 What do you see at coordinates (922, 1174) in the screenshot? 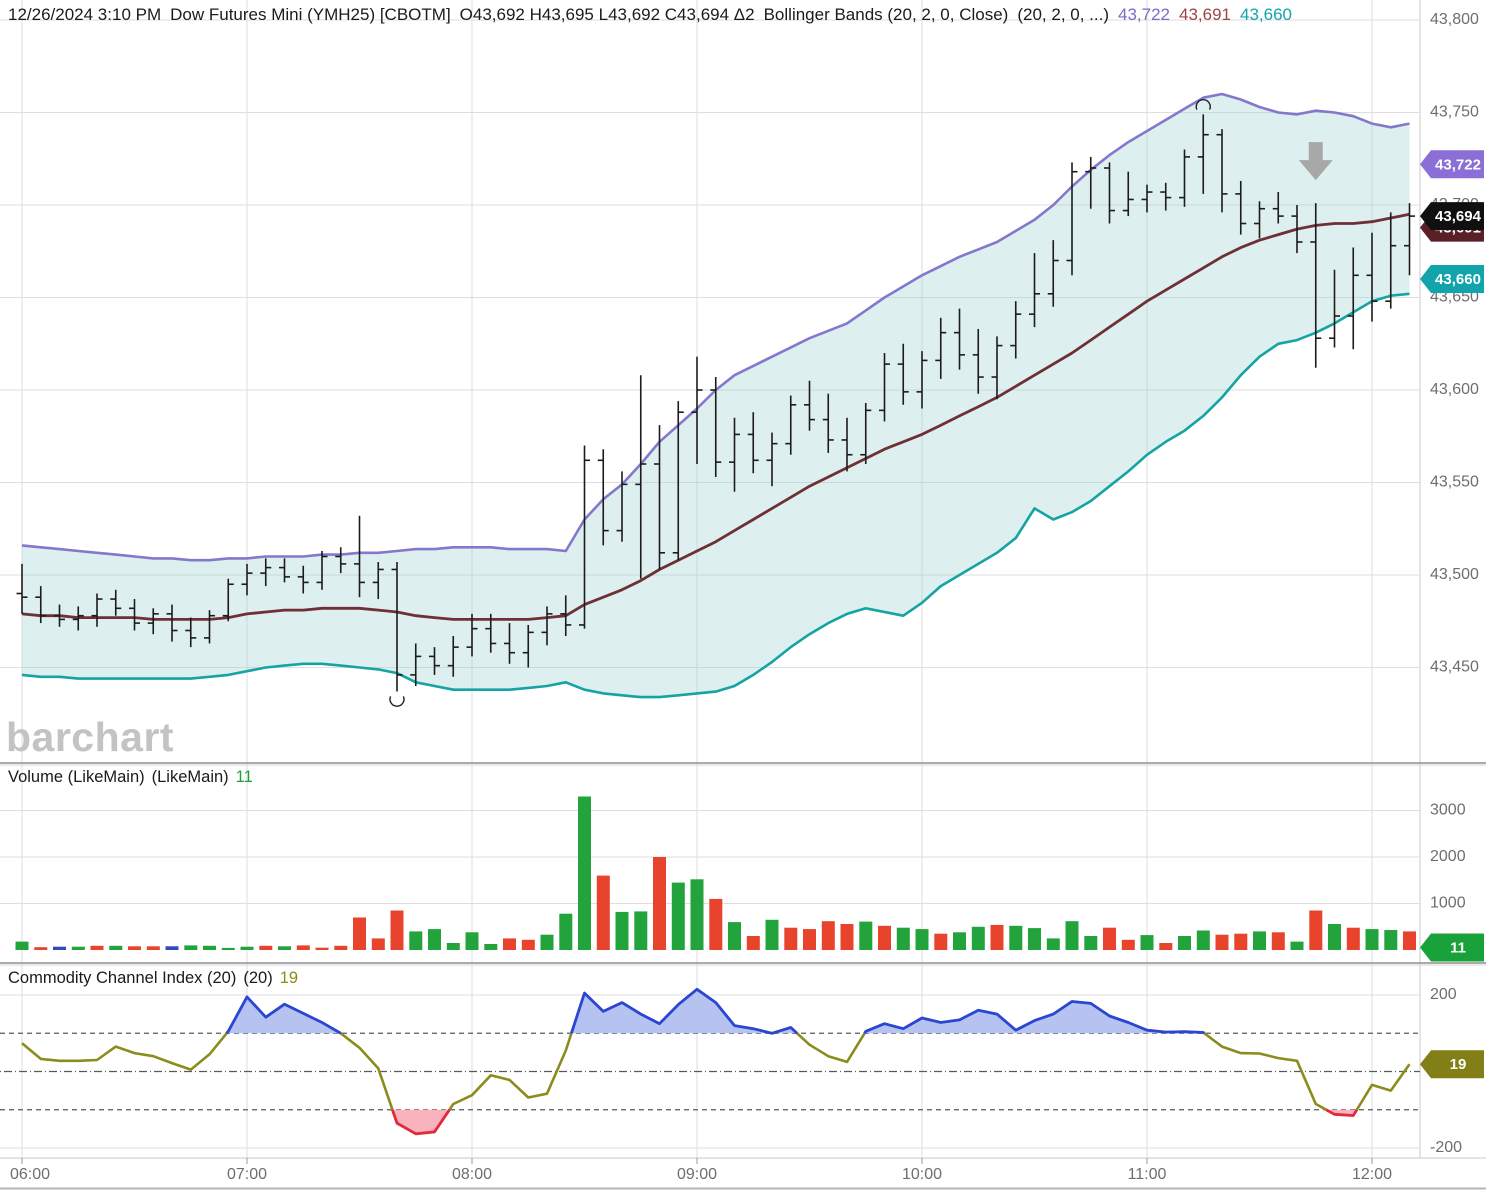
I see `svg-text: 10:00` at bounding box center [922, 1174].